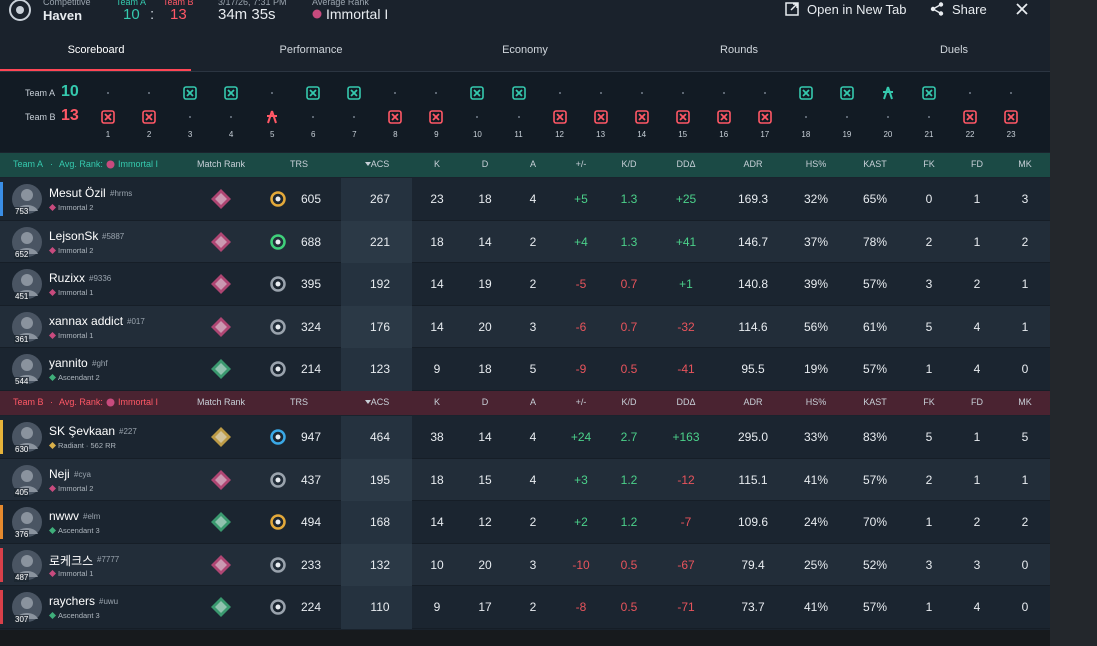 The width and height of the screenshot is (1097, 646). Describe the element at coordinates (221, 564) in the screenshot. I see `match-rank-icon-svg` at that location.